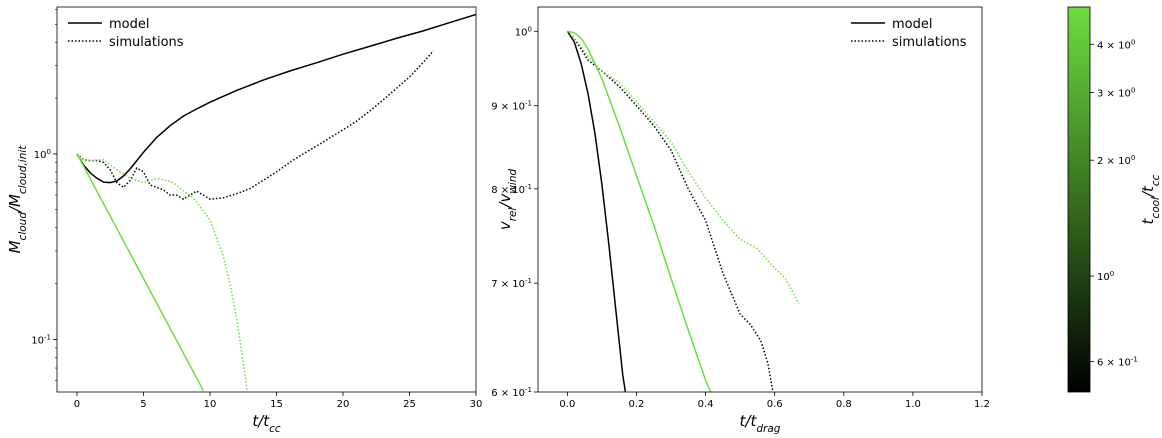 The height and width of the screenshot is (438, 1162). Describe the element at coordinates (1116, 92) in the screenshot. I see `colorbar-tick-label: 3 × 100` at that location.